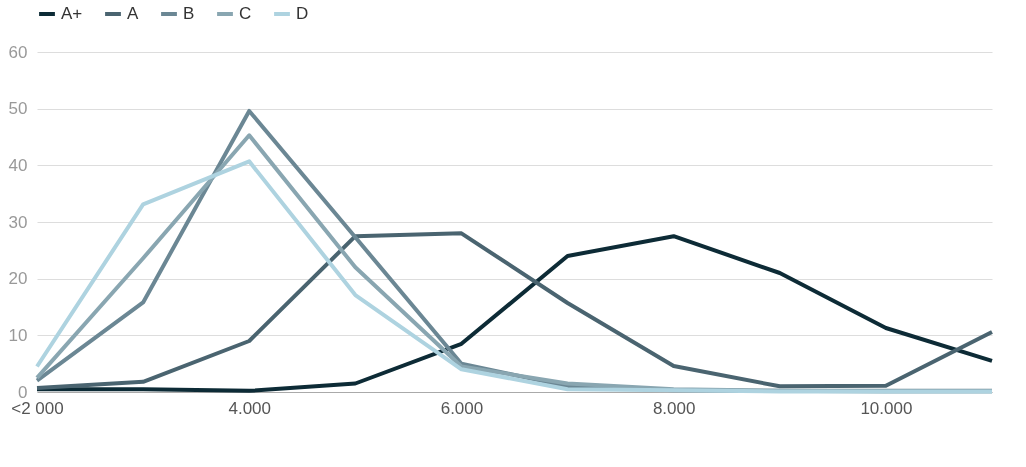 The width and height of the screenshot is (1026, 467). What do you see at coordinates (245, 13) in the screenshot?
I see `legend-label: C` at bounding box center [245, 13].